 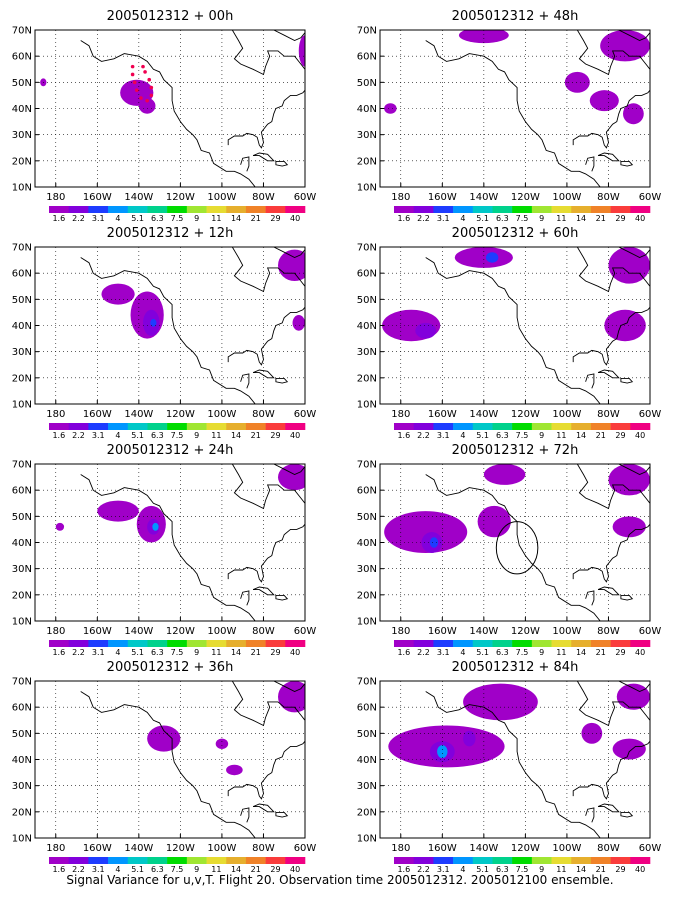 What do you see at coordinates (170, 233) in the screenshot?
I see `panel-title: 2005012312 + 12h` at bounding box center [170, 233].